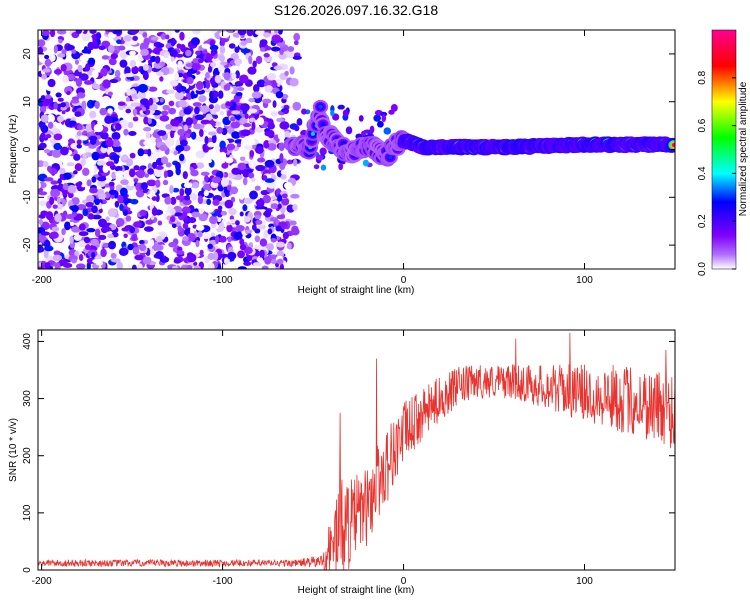  What do you see at coordinates (356, 10) in the screenshot?
I see `figure-title: S126.2026.097.16.32.G18` at bounding box center [356, 10].